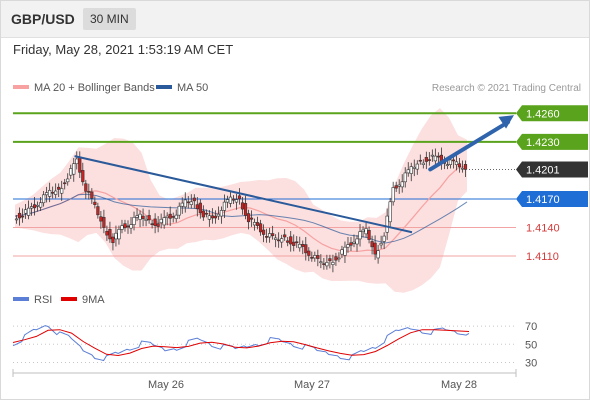 This screenshot has height=400, width=590. What do you see at coordinates (164, 87) in the screenshot?
I see `legend-swatch-ma50` at bounding box center [164, 87].